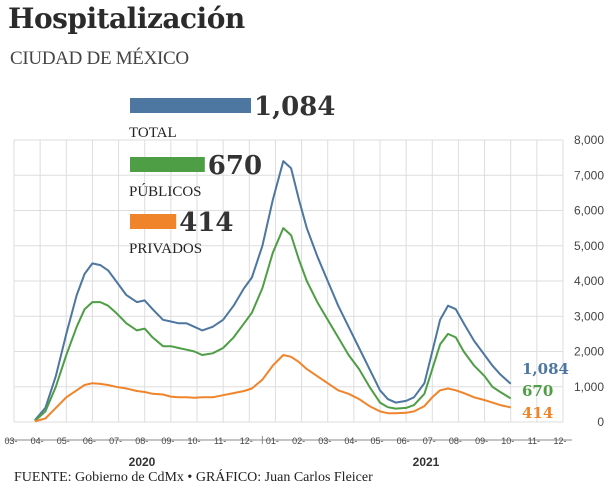 The image size is (609, 492). I want to click on legend-bar-privados, so click(153, 221).